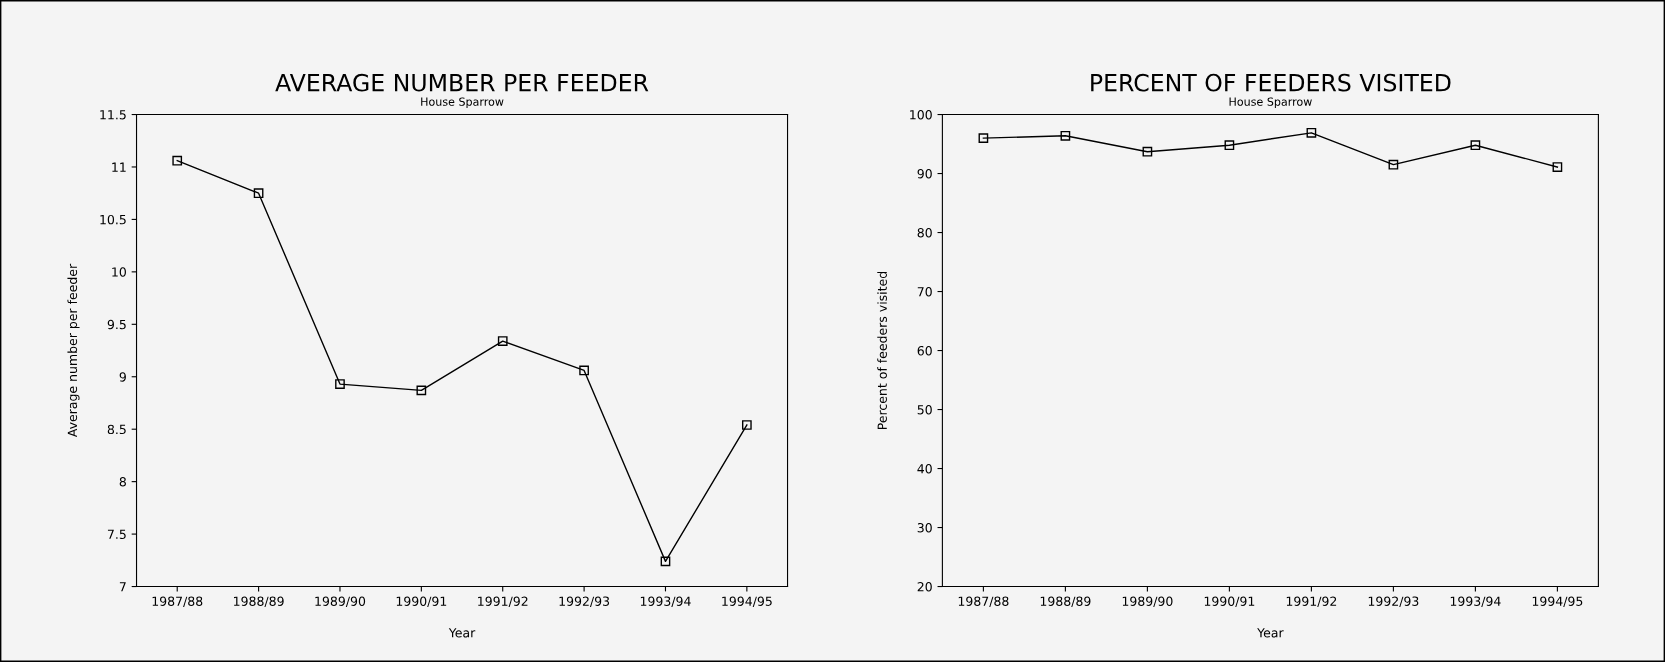 Image resolution: width=1665 pixels, height=662 pixels. I want to click on y-tick-label: 8, so click(122, 482).